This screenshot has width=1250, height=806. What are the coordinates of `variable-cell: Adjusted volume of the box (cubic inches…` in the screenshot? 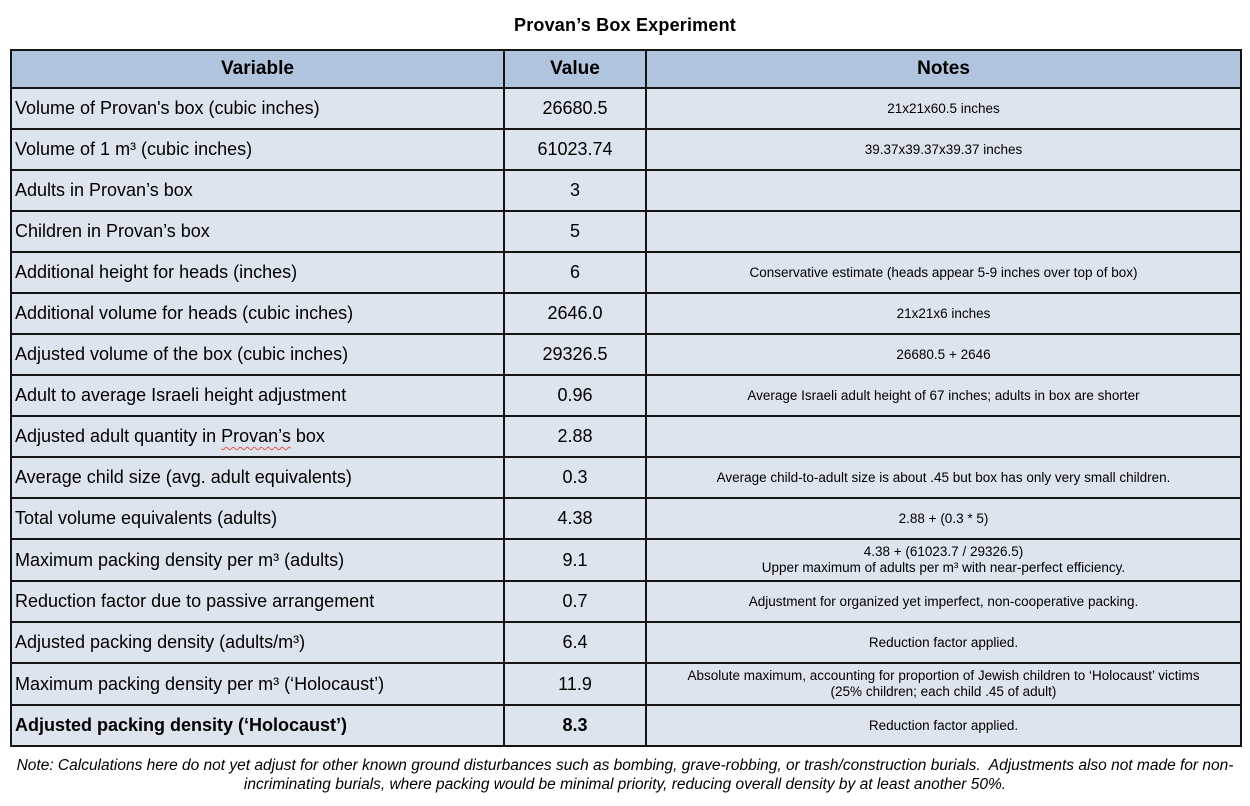 It's located at (257, 354).